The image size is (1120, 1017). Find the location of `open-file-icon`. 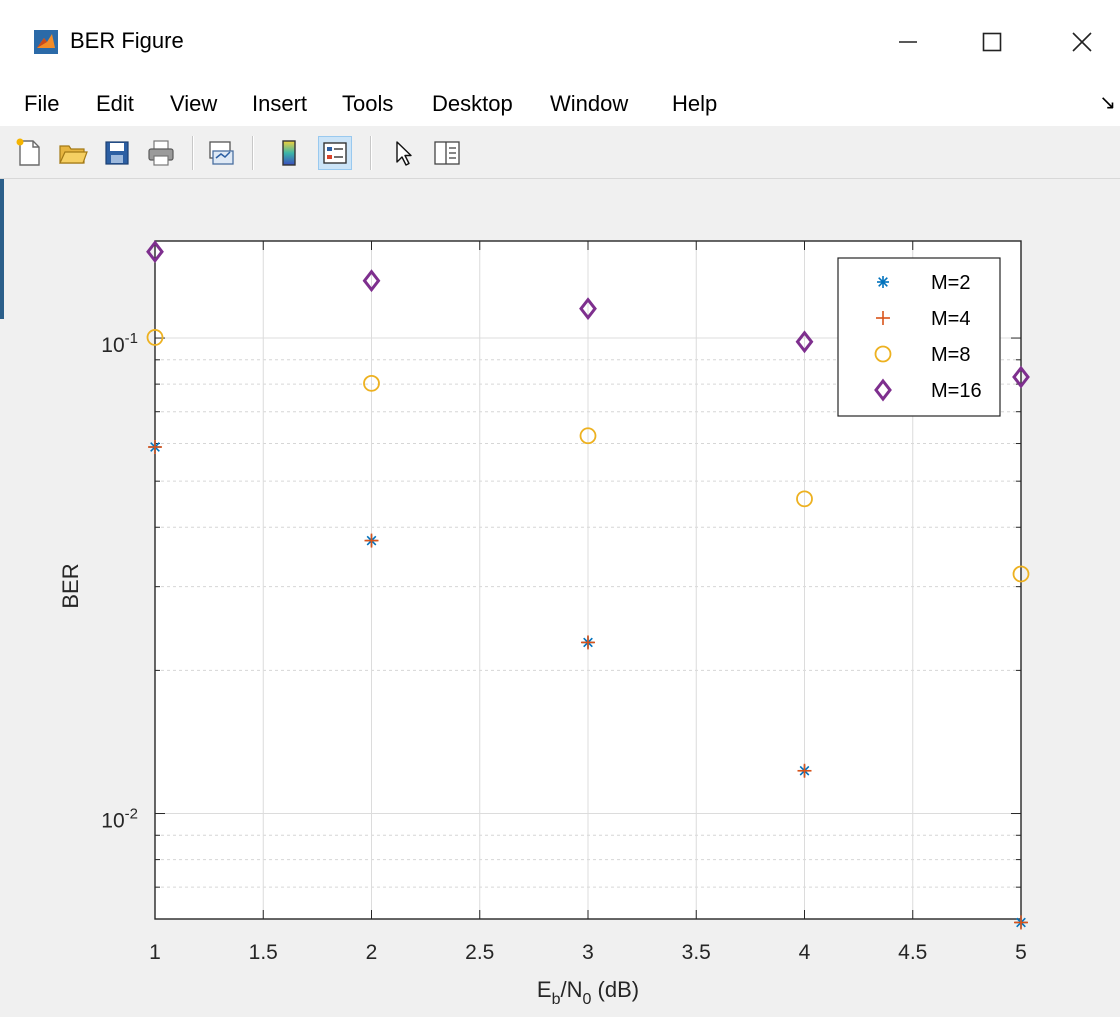

open-file-icon is located at coordinates (73, 154).